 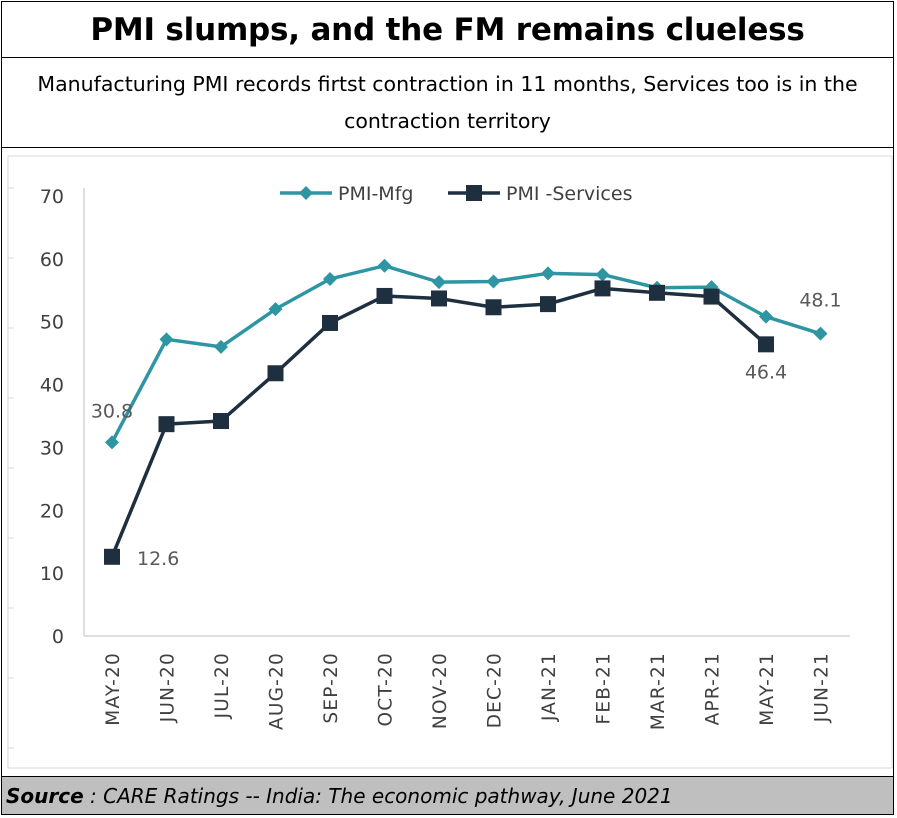 What do you see at coordinates (58, 637) in the screenshot?
I see `y-tick-label: 0` at bounding box center [58, 637].